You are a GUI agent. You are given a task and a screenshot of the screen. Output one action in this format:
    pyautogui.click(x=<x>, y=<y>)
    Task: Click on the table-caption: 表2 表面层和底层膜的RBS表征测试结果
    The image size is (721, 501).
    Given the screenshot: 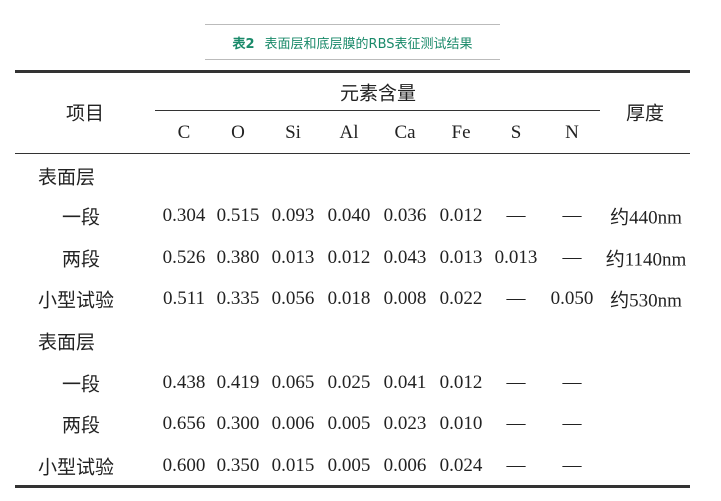 What is the action you would take?
    pyautogui.click(x=352, y=42)
    